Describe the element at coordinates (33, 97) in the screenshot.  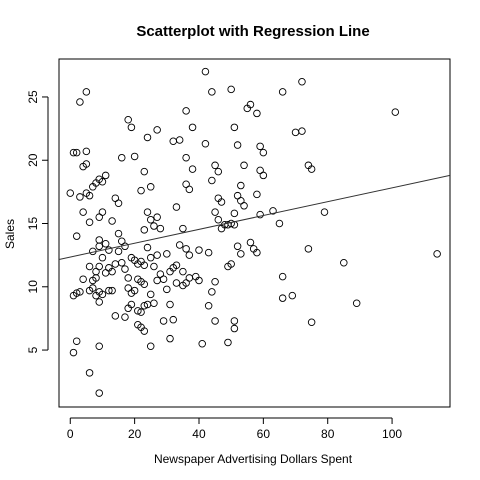
I see `y-tick-label: 25` at that location.